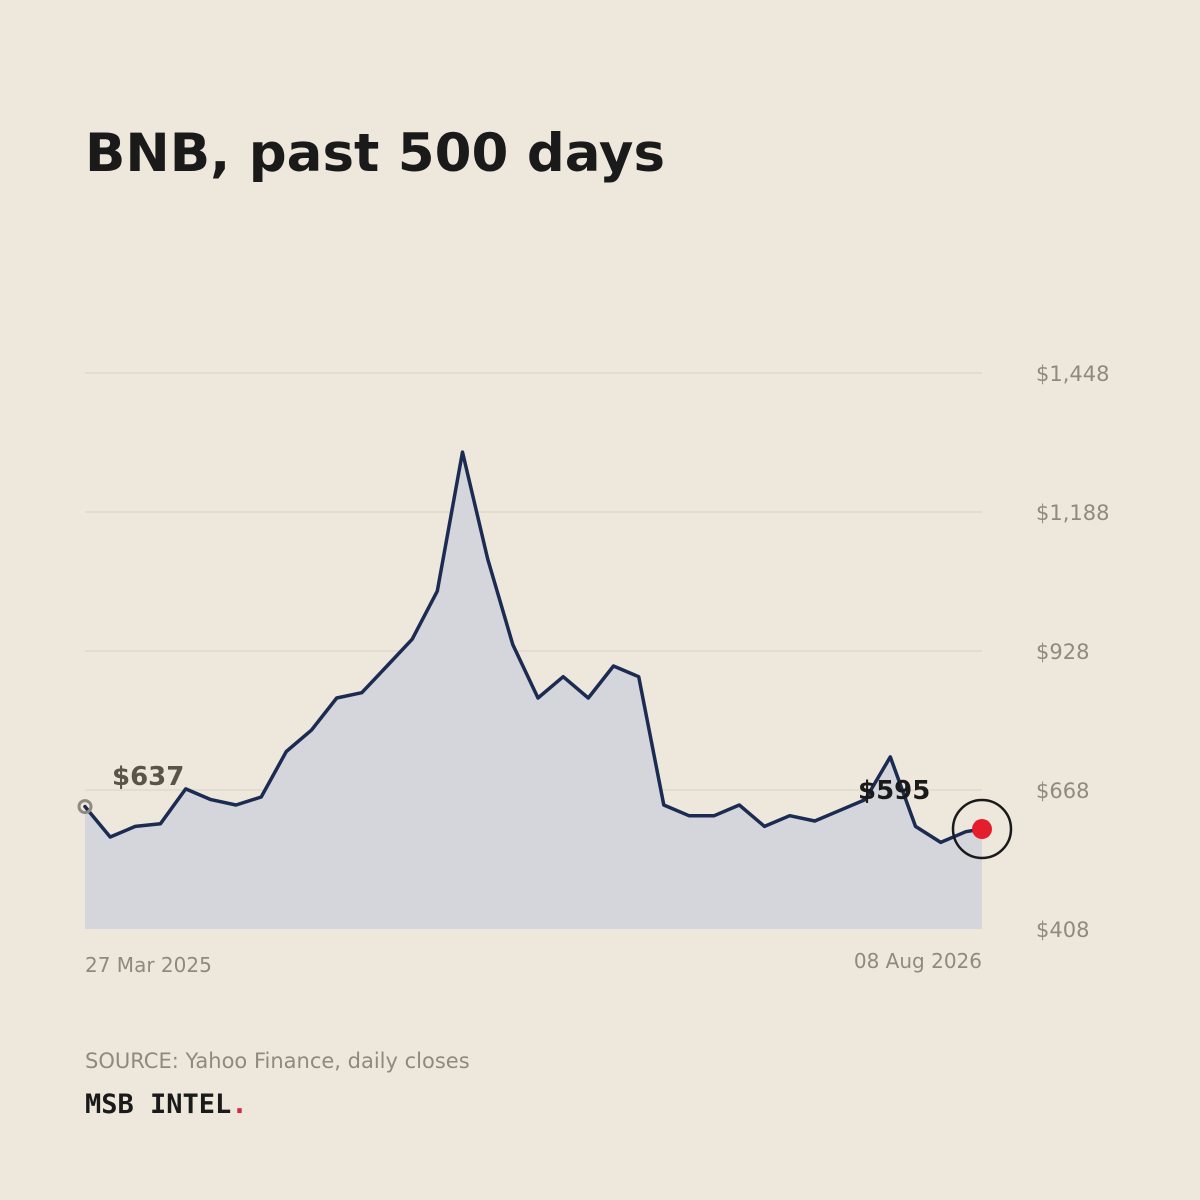 The height and width of the screenshot is (1200, 1200). I want to click on last-point-dot, so click(982, 829).